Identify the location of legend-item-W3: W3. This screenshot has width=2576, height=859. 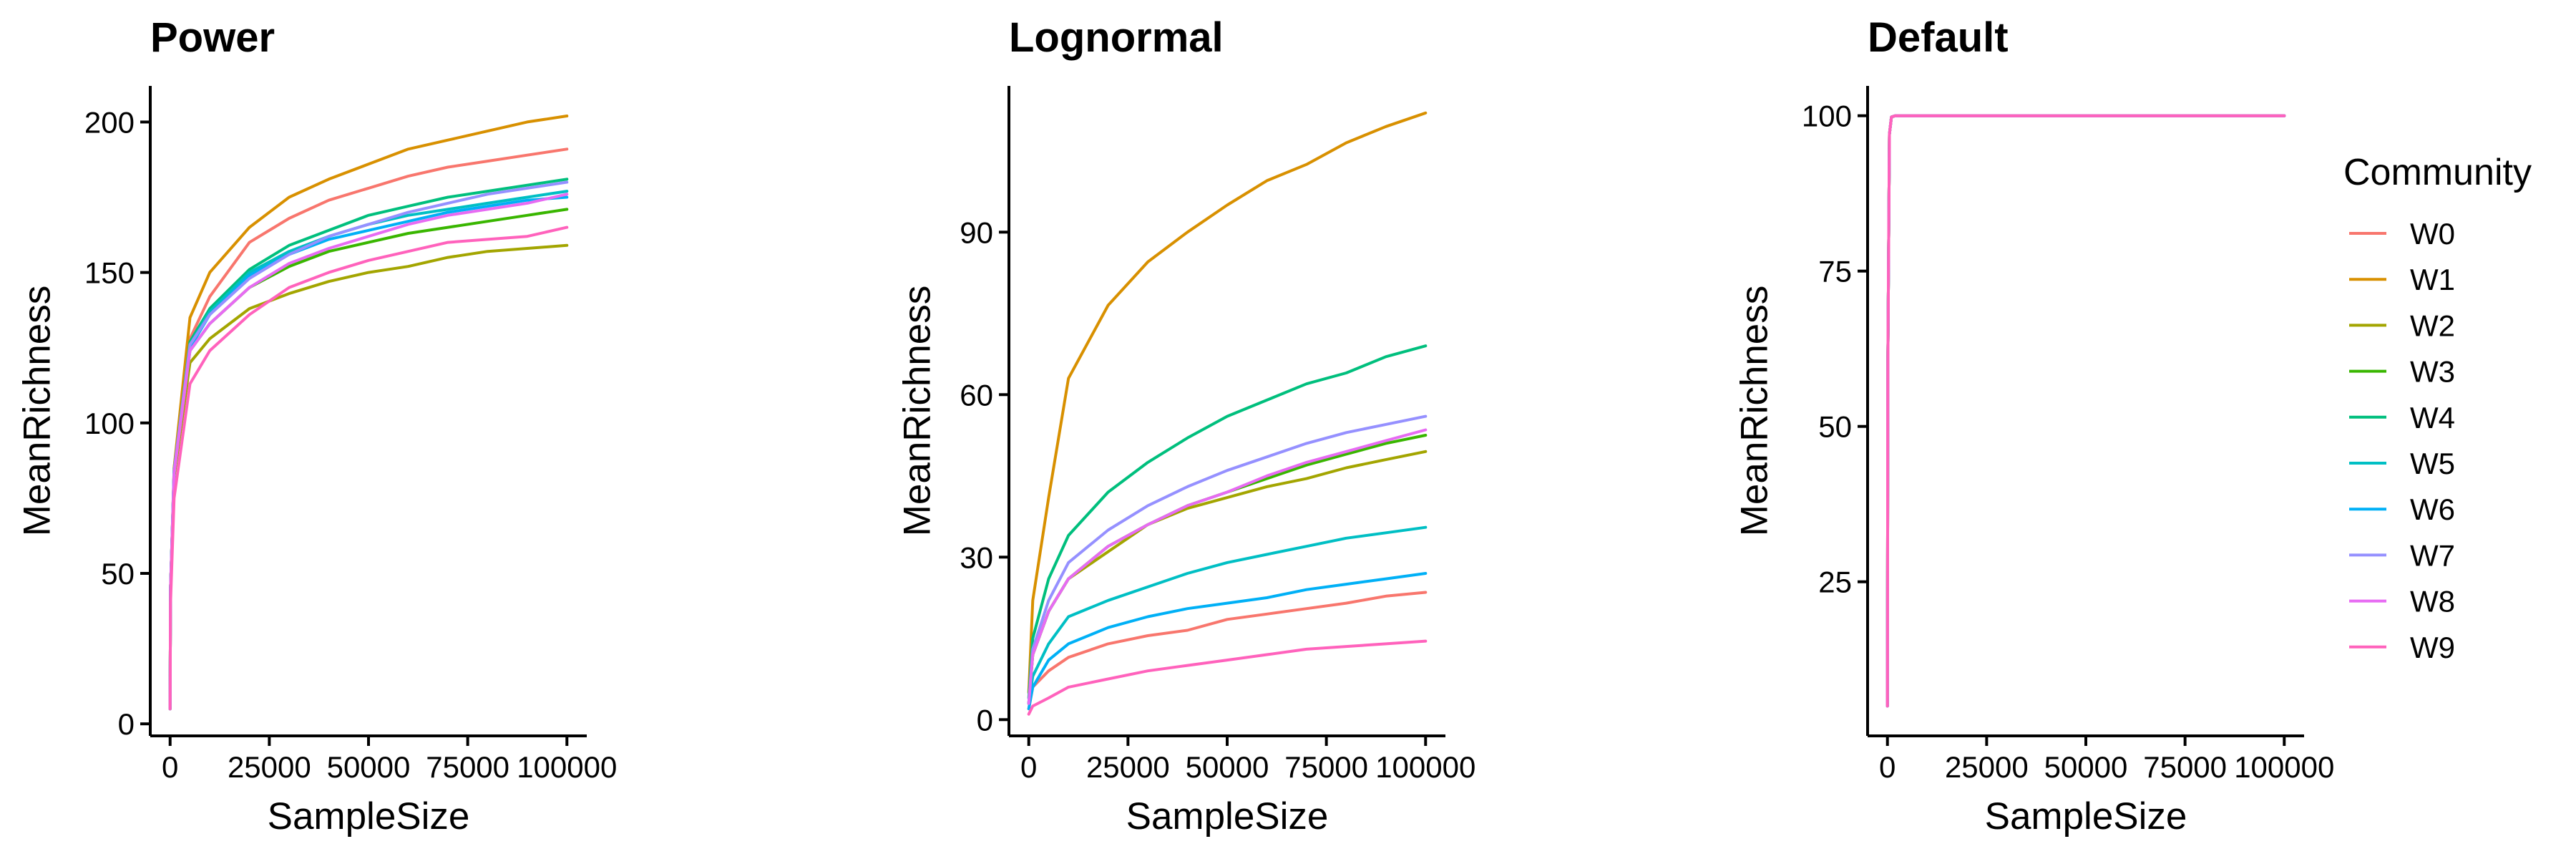
(2402, 372).